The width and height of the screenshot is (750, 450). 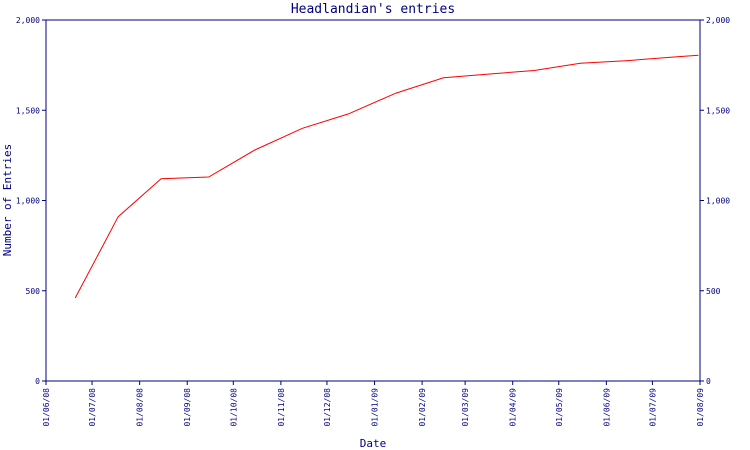 What do you see at coordinates (33, 291) in the screenshot?
I see `y-tick-label-left: 500` at bounding box center [33, 291].